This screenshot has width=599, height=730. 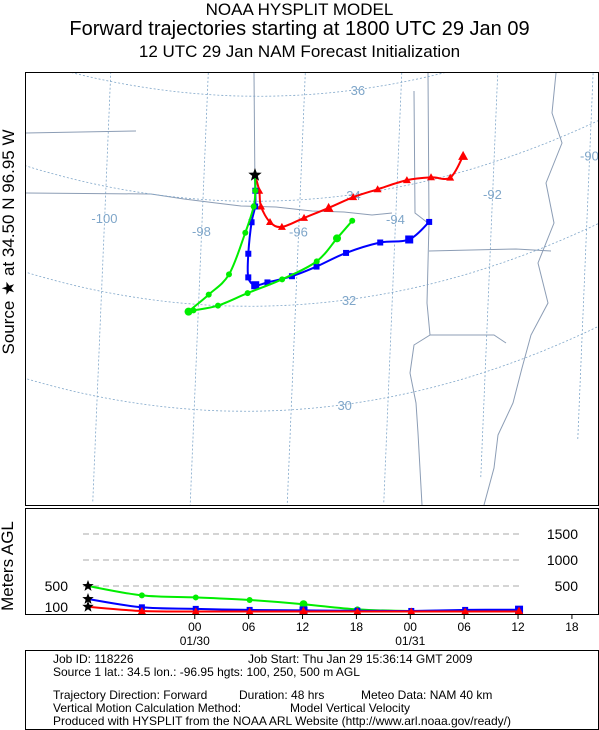 I want to click on latitude-label: 32, so click(x=349, y=300).